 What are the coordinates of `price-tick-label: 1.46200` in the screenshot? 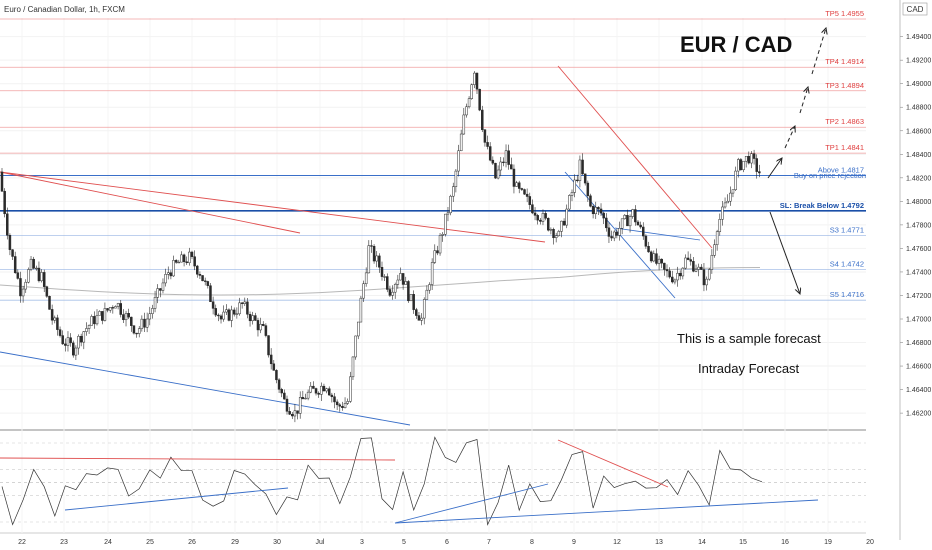 It's located at (918, 414).